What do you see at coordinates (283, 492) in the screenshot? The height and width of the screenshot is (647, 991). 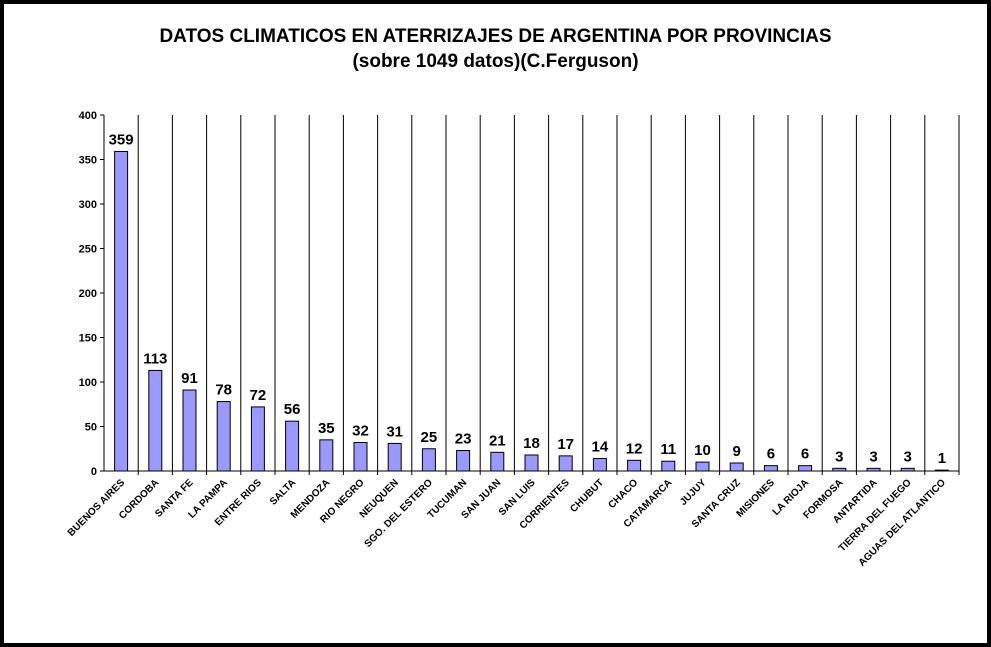 I see `category-label: SALTA` at bounding box center [283, 492].